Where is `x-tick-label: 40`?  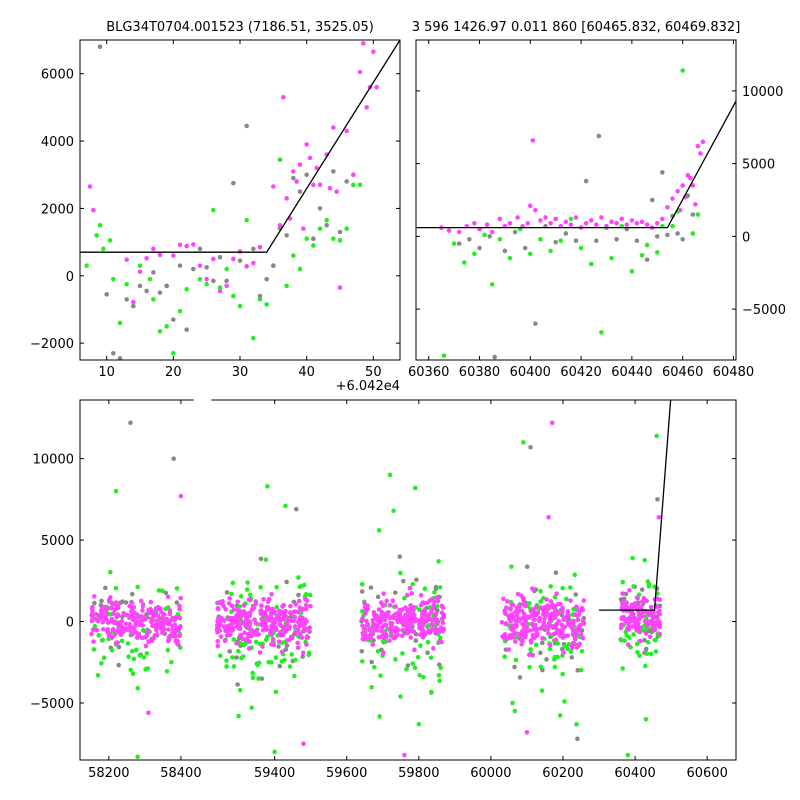 x-tick-label: 40 is located at coordinates (306, 372).